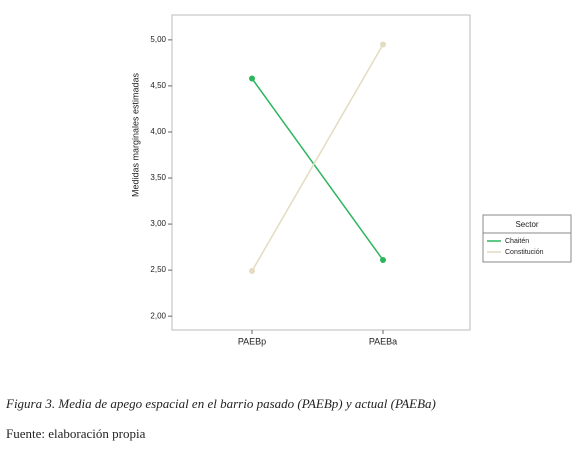  What do you see at coordinates (158, 85) in the screenshot?
I see `y-tick-label: 4,50` at bounding box center [158, 85].